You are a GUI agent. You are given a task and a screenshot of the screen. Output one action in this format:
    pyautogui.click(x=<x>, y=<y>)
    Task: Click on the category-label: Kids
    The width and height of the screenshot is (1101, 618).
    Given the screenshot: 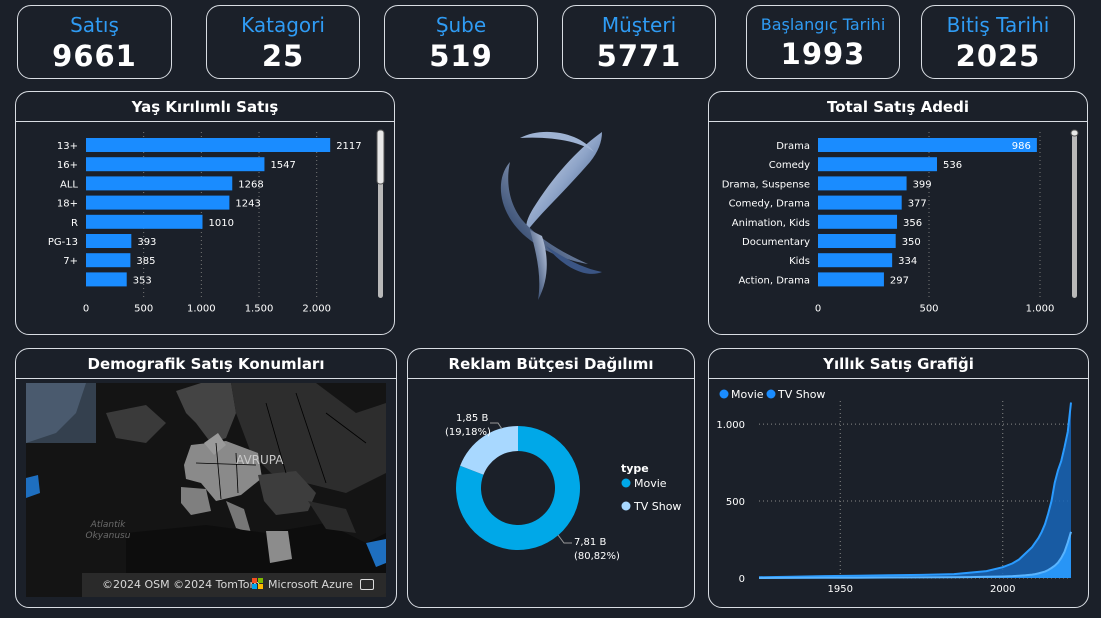 What is the action you would take?
    pyautogui.click(x=799, y=261)
    